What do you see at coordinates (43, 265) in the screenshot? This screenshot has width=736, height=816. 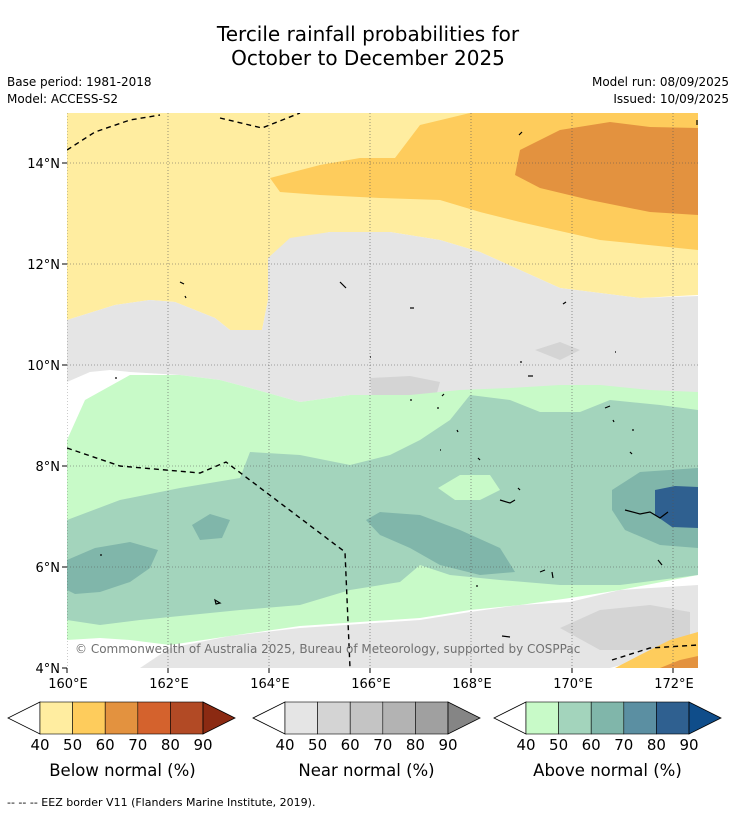 I see `y-tick-label: 12°N` at bounding box center [43, 265].